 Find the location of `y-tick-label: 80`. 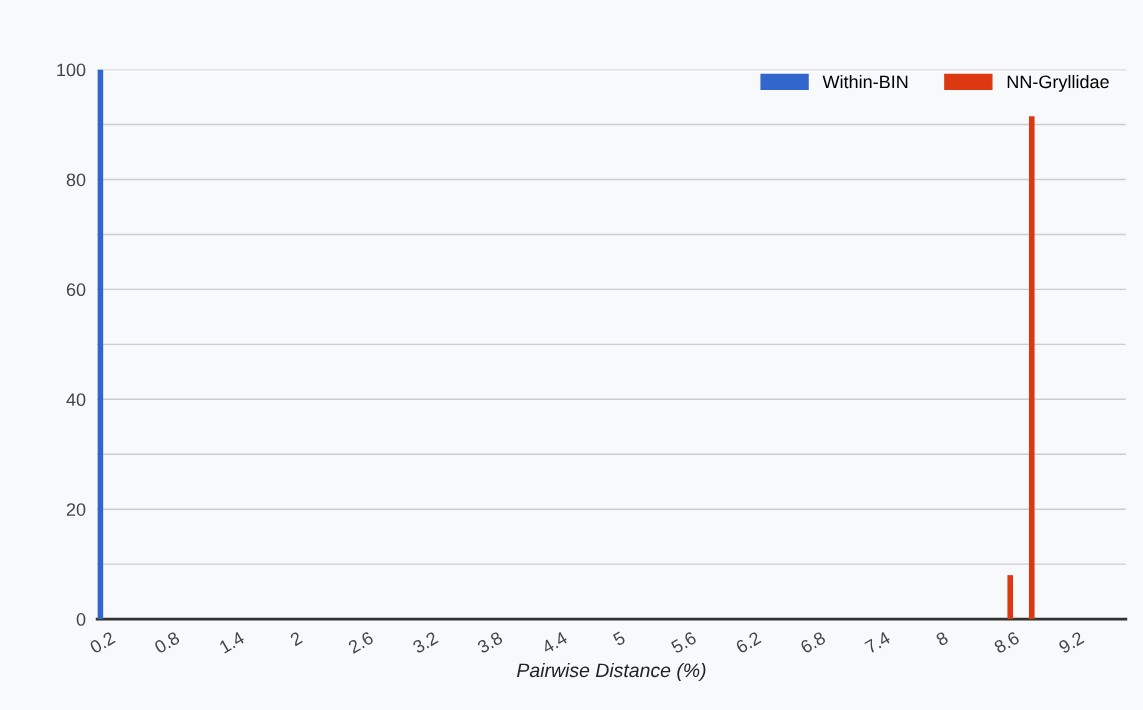

y-tick-label: 80 is located at coordinates (76, 180).